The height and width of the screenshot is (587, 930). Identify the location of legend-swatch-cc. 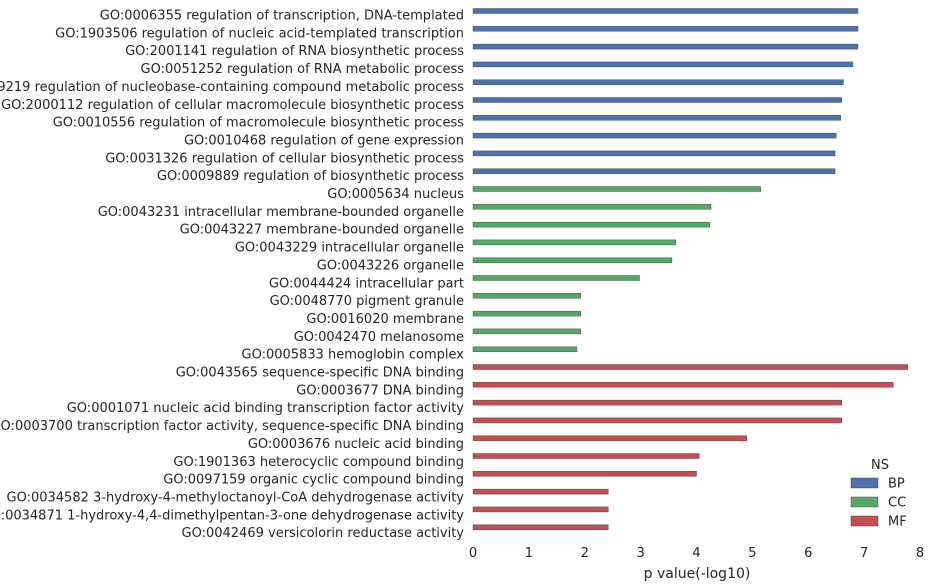
(864, 502).